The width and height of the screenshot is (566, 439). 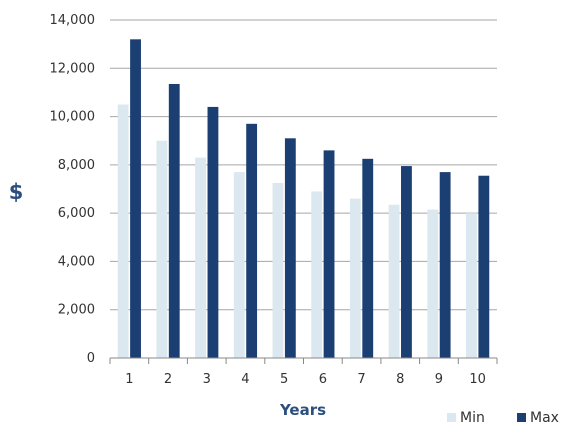 What do you see at coordinates (477, 379) in the screenshot?
I see `x-tick-label: 10` at bounding box center [477, 379].